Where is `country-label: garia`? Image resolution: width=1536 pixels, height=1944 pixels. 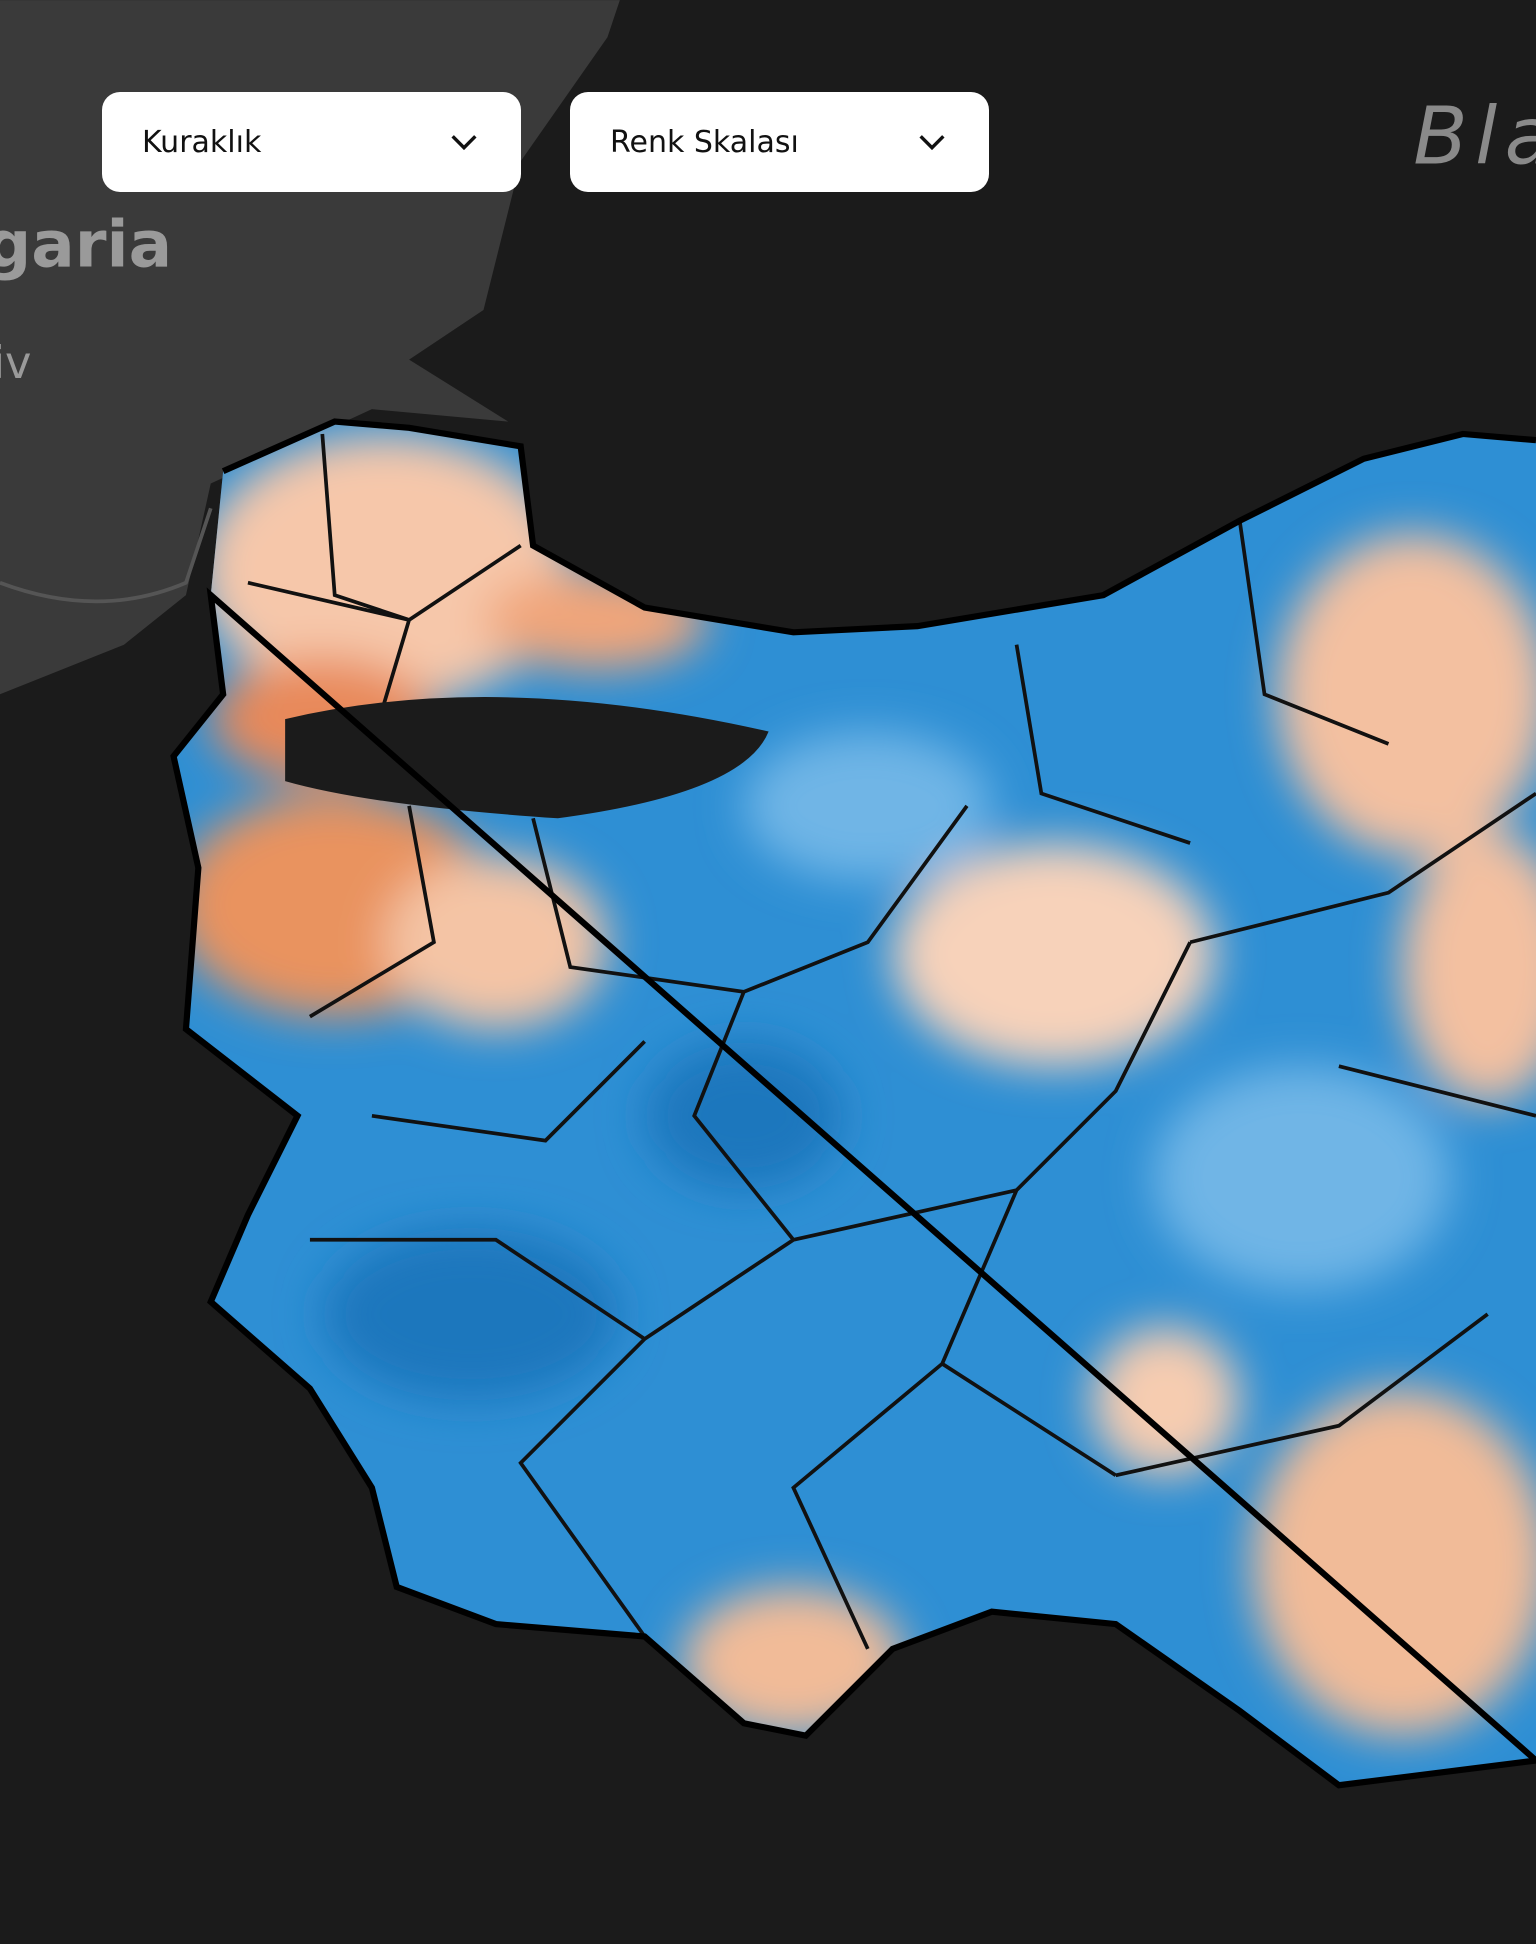 country-label: garia is located at coordinates (86, 245).